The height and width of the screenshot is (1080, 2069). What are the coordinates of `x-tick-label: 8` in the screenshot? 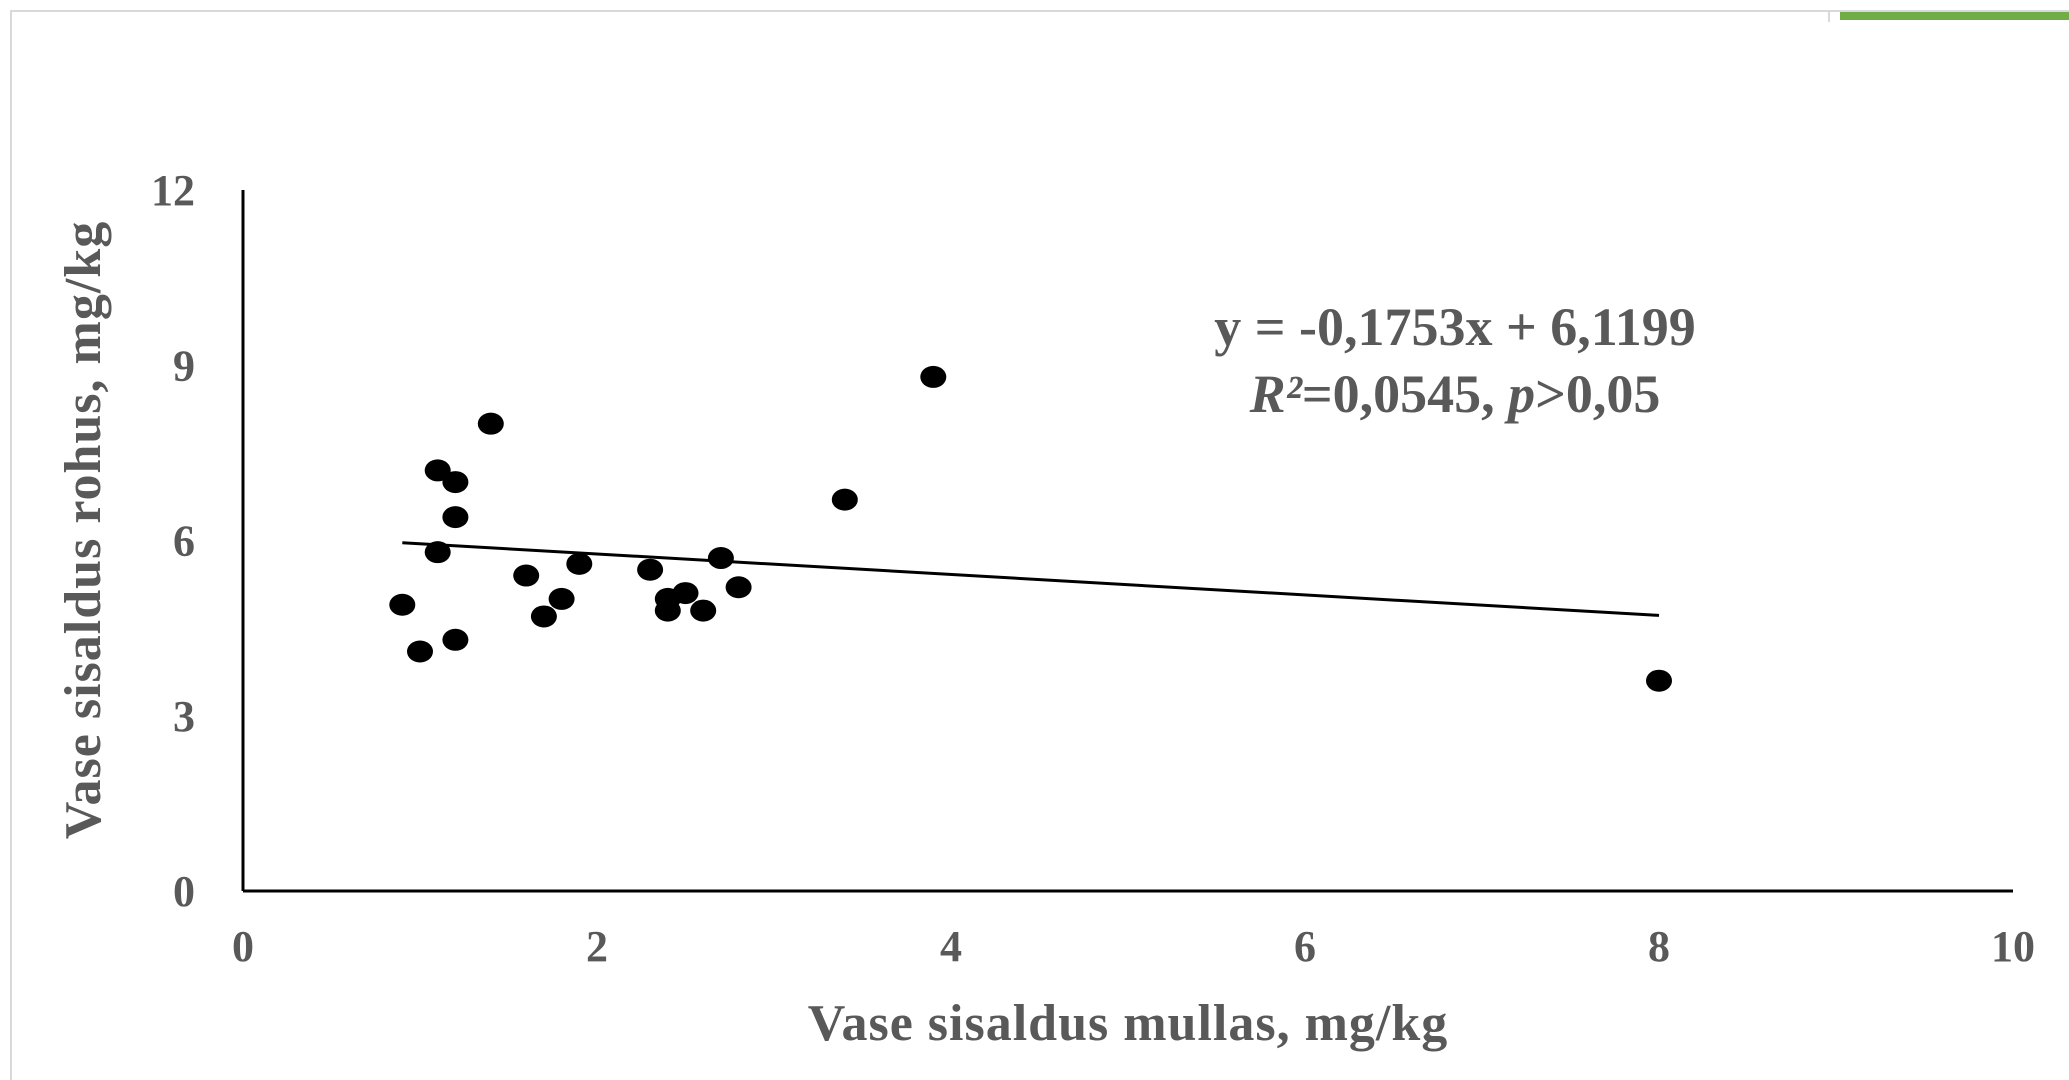 It's located at (1659, 946).